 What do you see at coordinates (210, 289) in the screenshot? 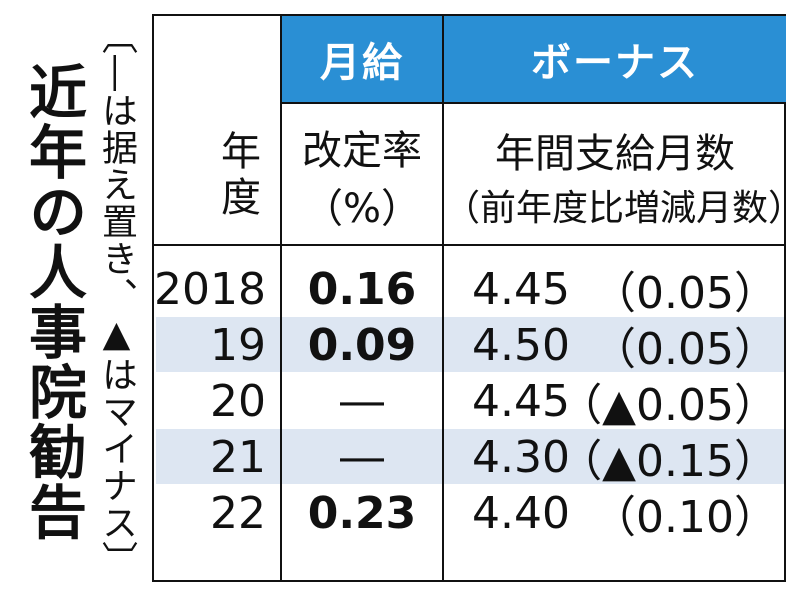
I see `year-cell: 2018` at bounding box center [210, 289].